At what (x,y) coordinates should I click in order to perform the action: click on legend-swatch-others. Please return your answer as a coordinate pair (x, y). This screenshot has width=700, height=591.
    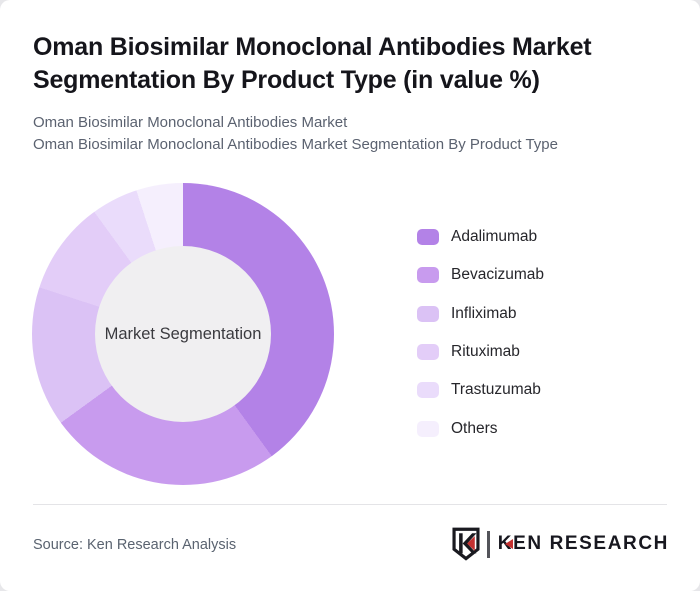
    Looking at the image, I should click on (428, 428).